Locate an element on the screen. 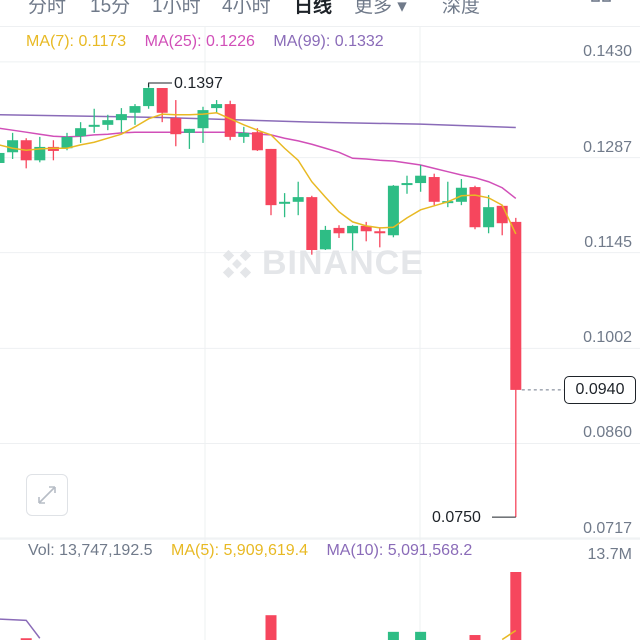  tab-depth: 深度 is located at coordinates (461, 8).